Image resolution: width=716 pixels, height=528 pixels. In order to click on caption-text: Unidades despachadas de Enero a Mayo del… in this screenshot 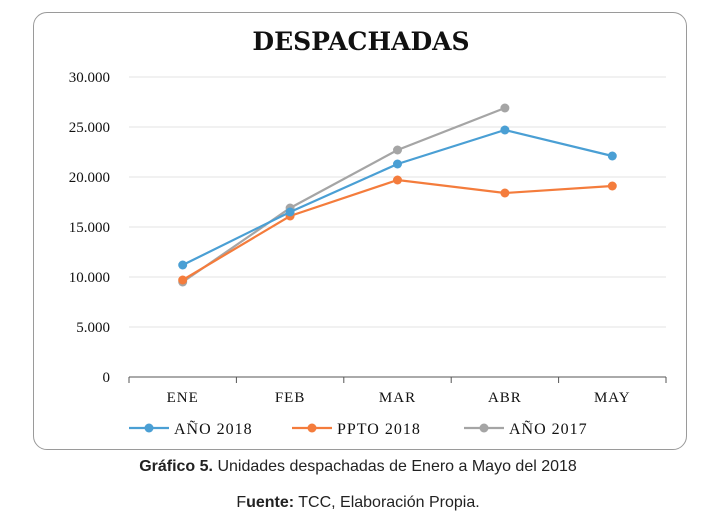, I will do `click(395, 466)`.